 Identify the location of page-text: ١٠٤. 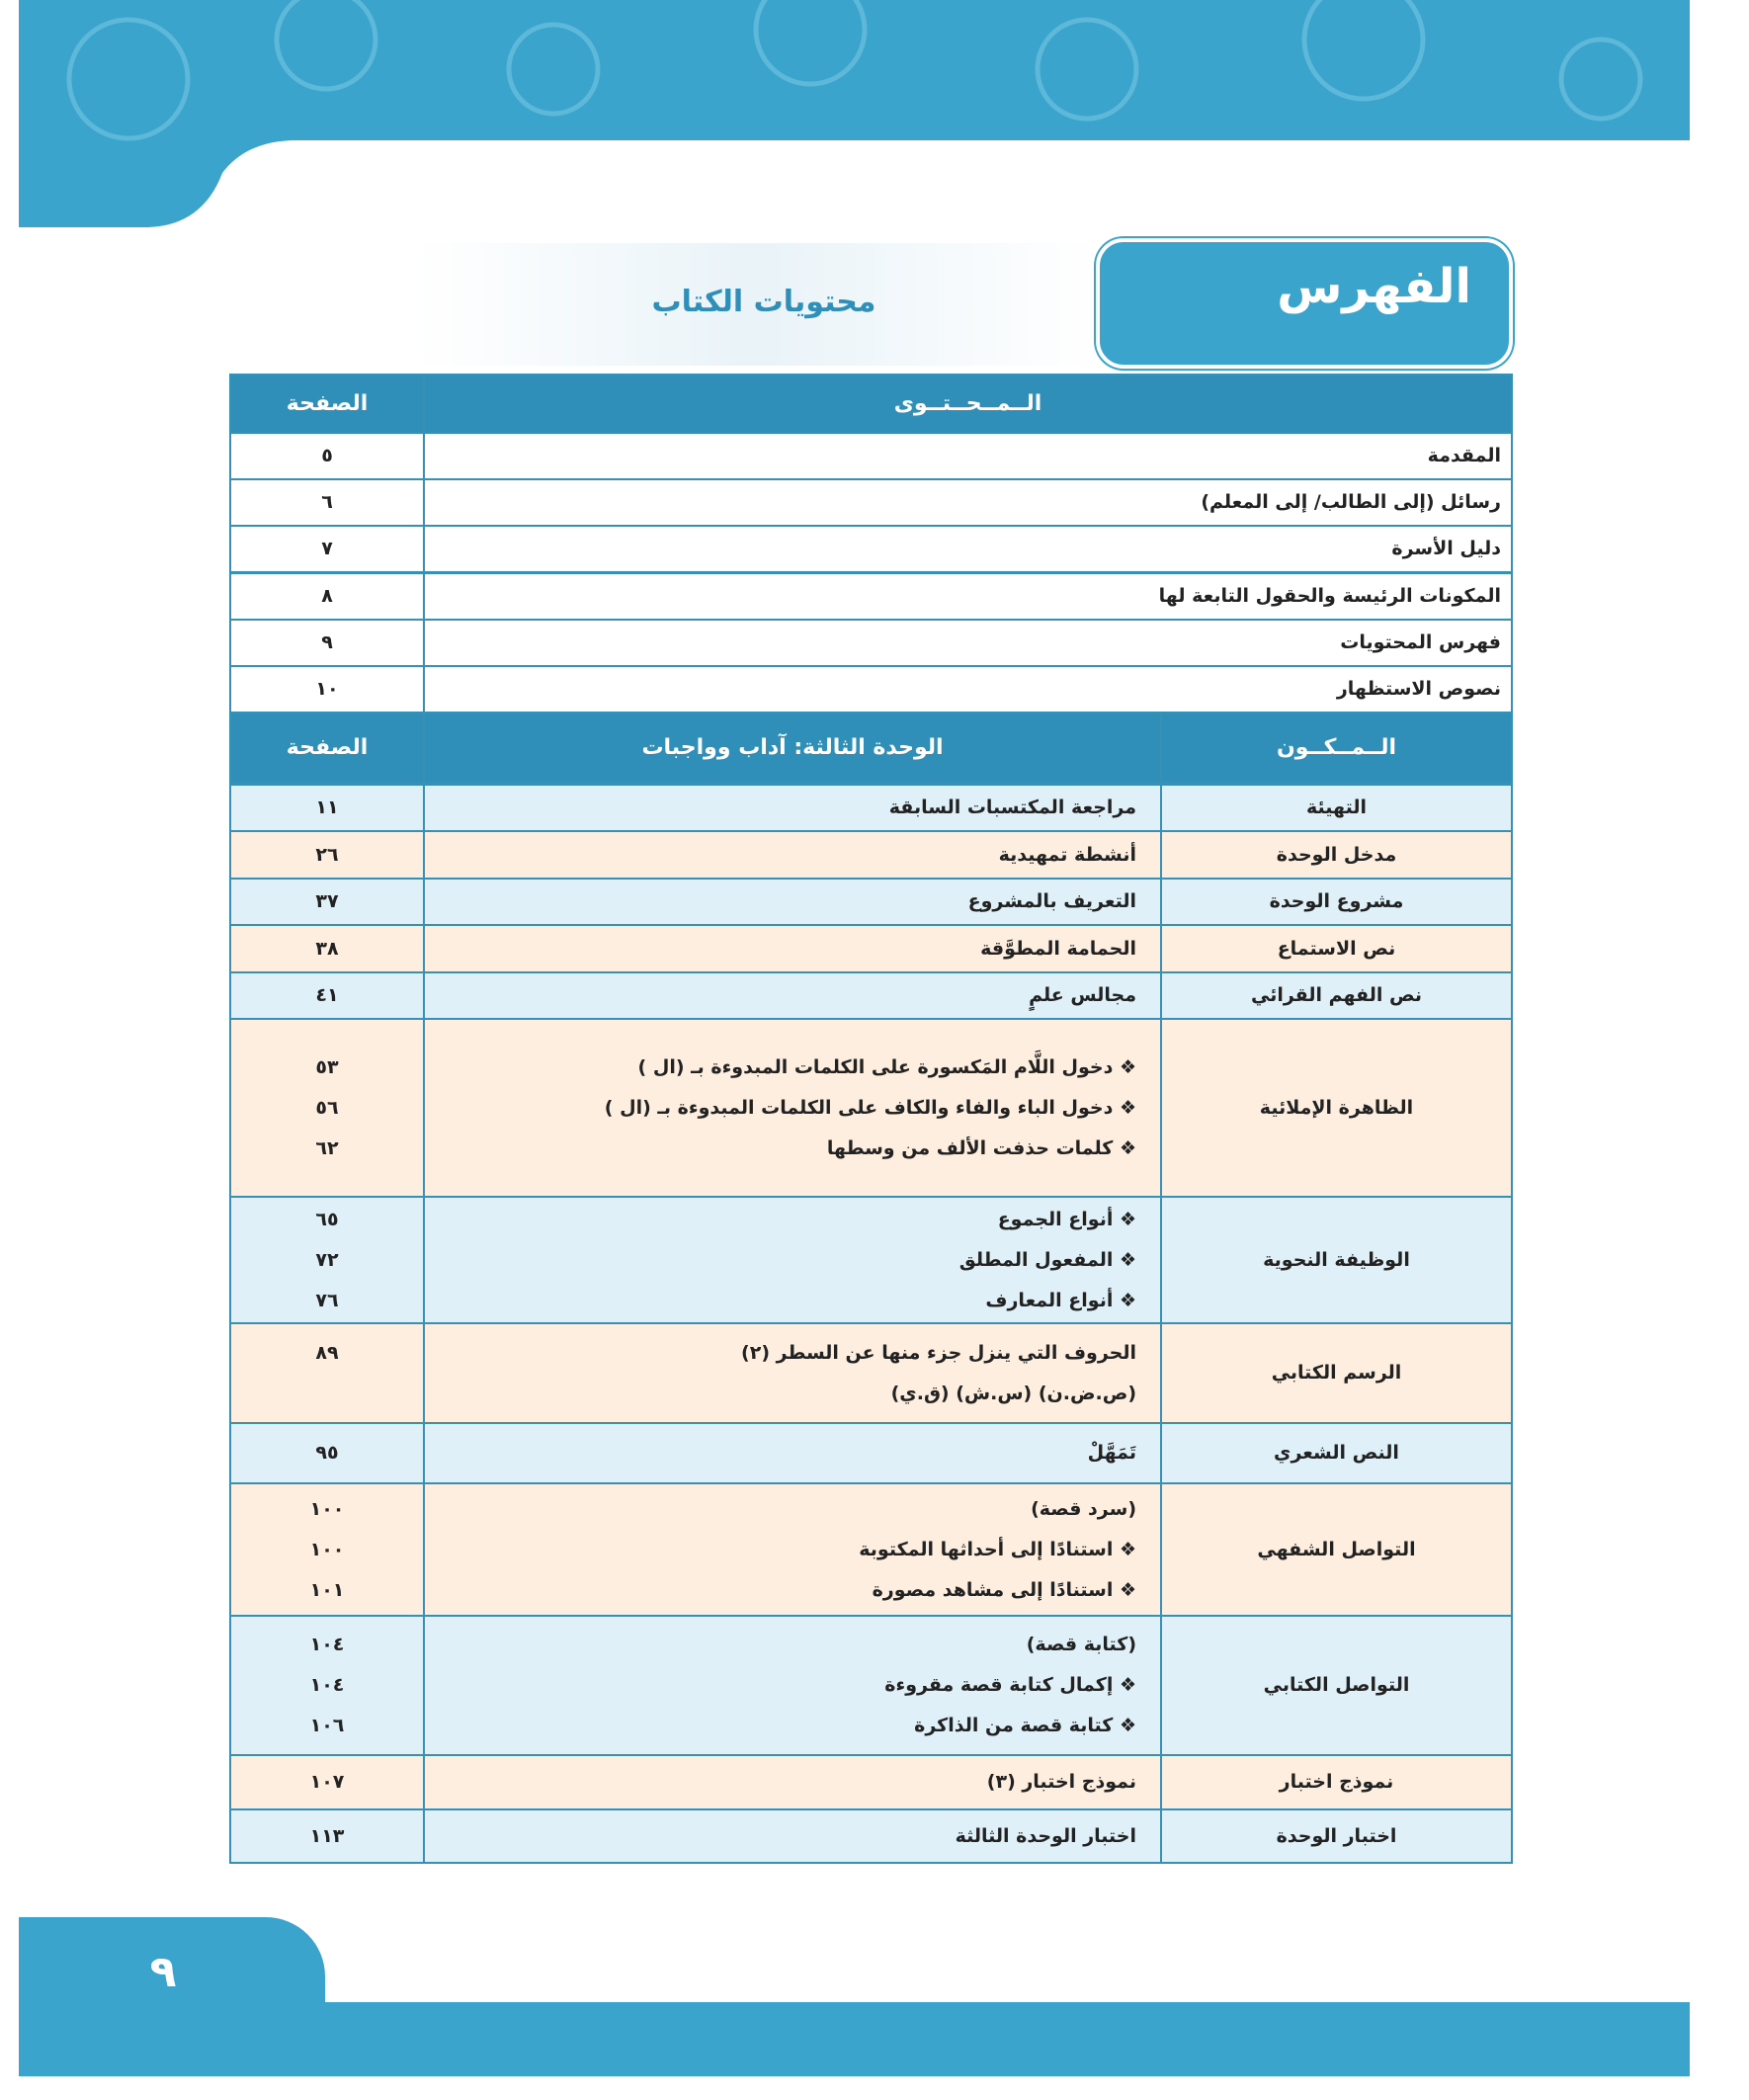
(327, 1685).